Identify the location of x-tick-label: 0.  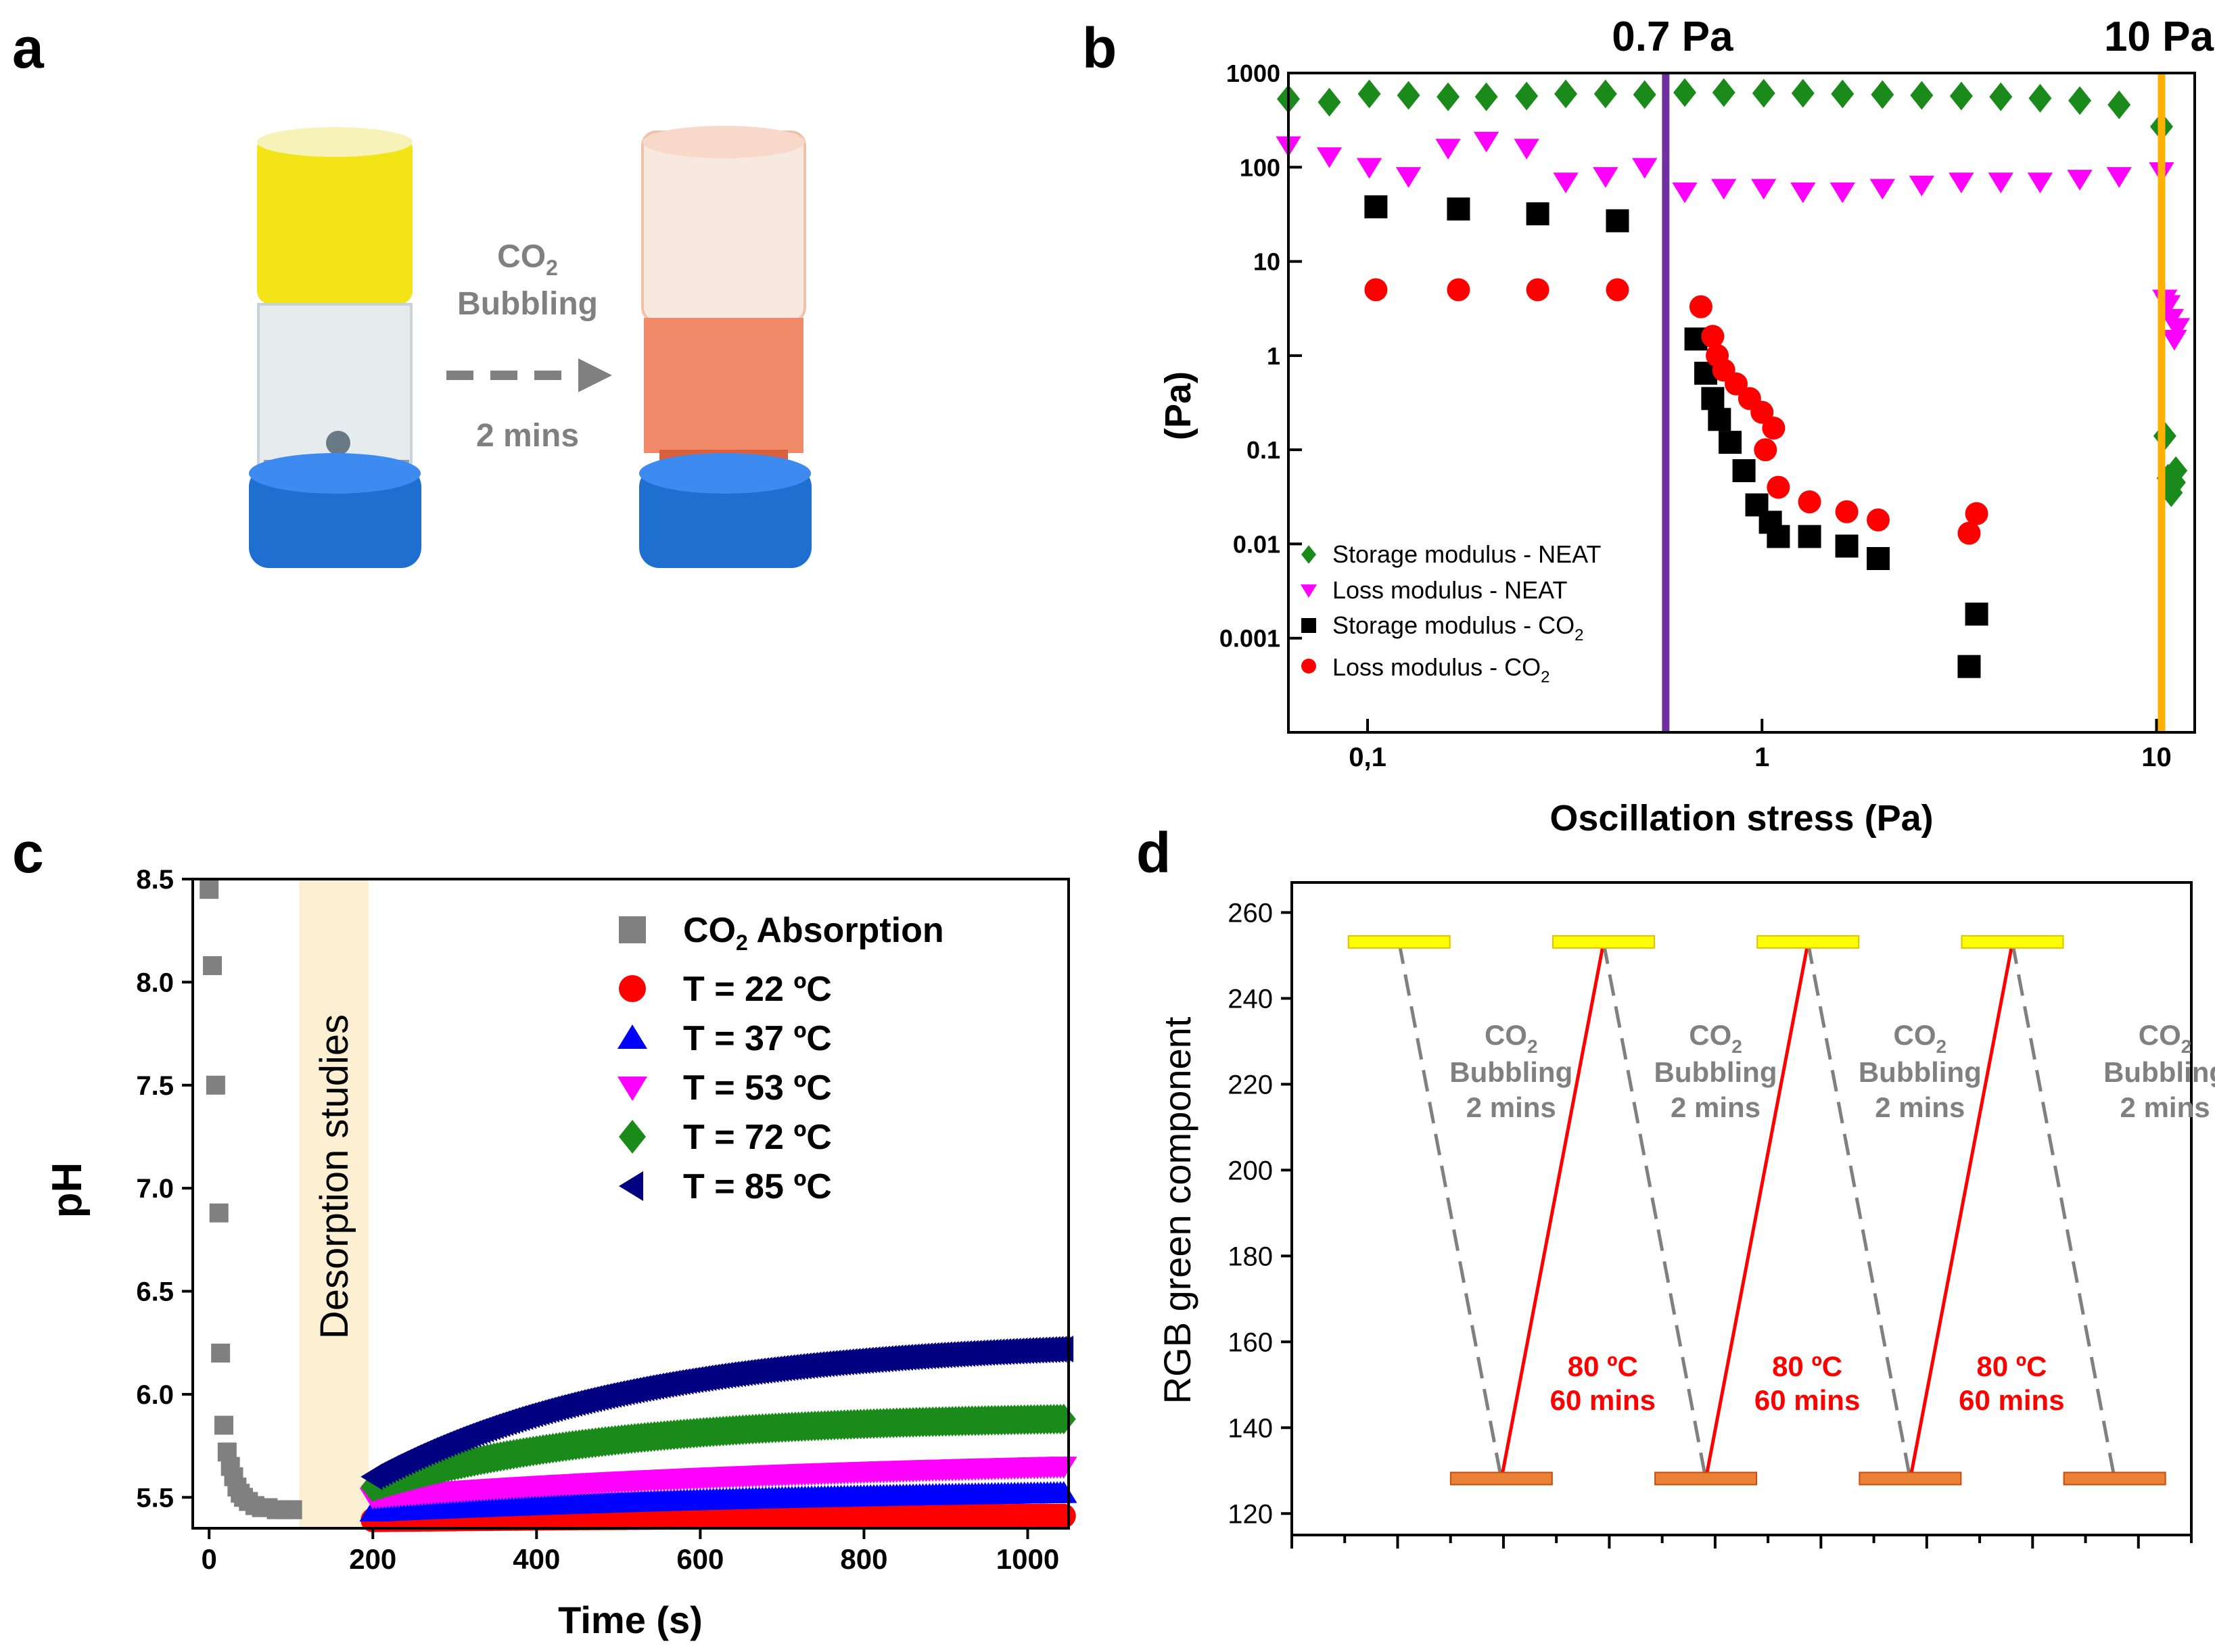
(209, 1559).